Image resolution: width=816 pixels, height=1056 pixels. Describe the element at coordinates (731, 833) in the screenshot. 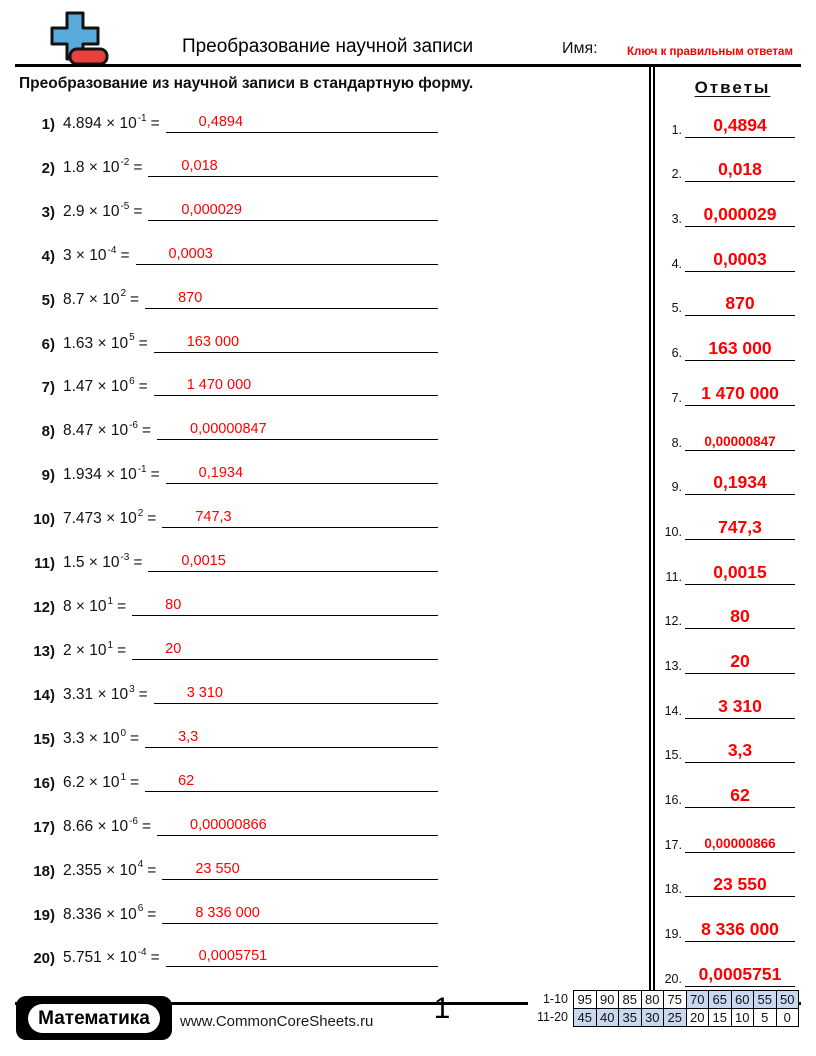

I see `answer-row: 17. 0,00000866` at that location.